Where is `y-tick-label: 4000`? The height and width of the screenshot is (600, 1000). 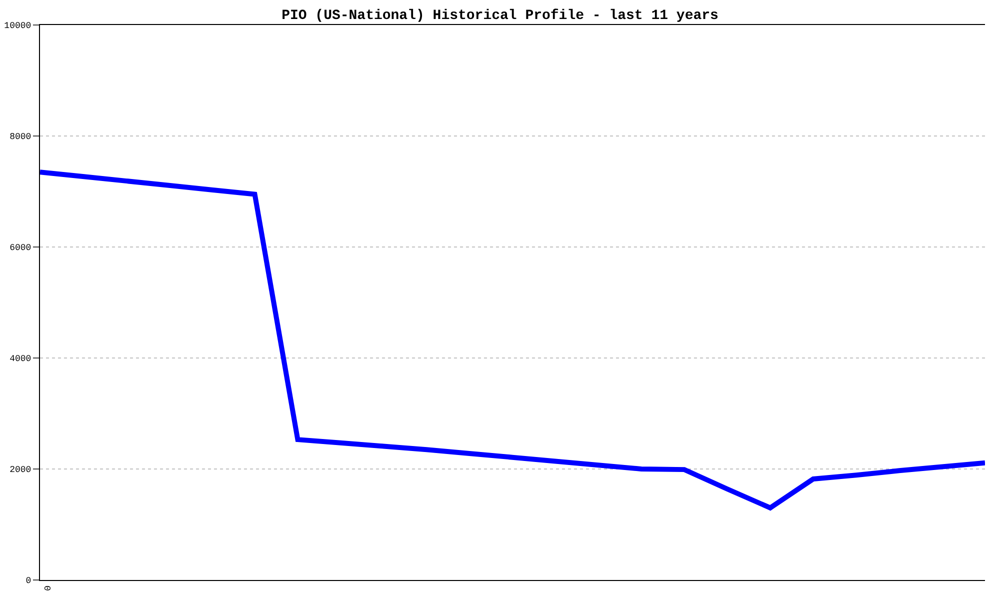
y-tick-label: 4000 is located at coordinates (21, 359).